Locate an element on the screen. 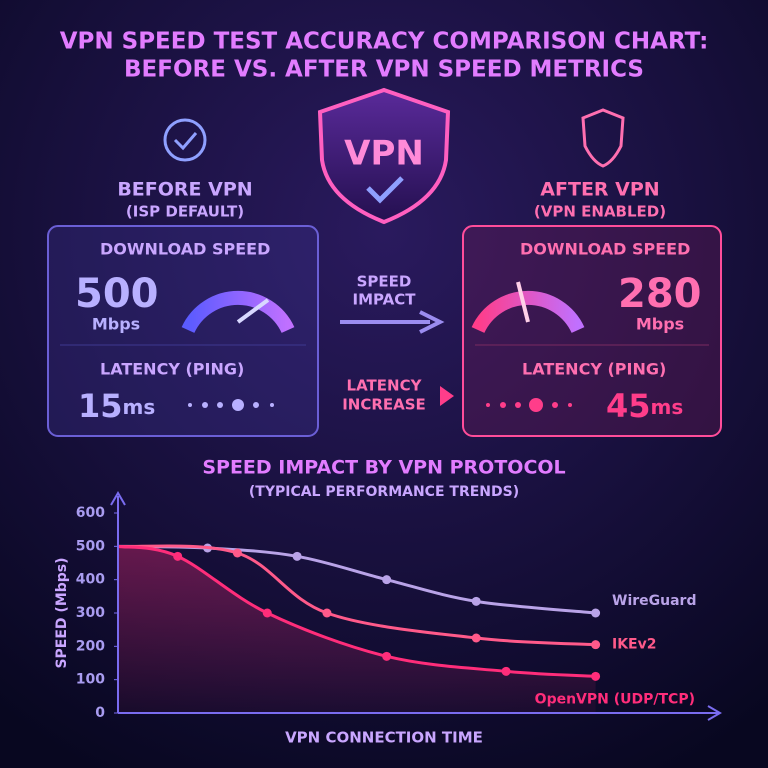 This screenshot has width=768, height=768. speed-impact: SPEED is located at coordinates (384, 282).